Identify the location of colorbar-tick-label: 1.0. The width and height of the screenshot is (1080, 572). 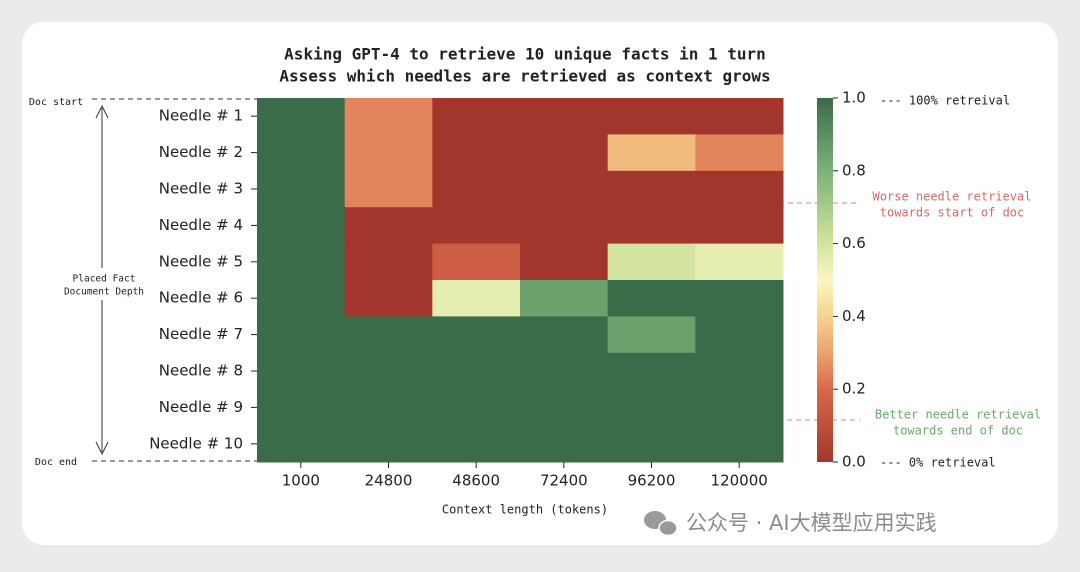
(854, 98).